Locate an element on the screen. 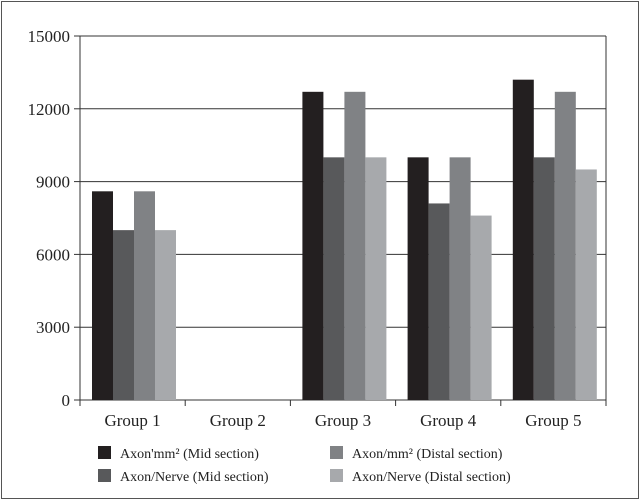 The image size is (640, 500). legend-label: Axon/Nerve (Mid section) is located at coordinates (194, 477).